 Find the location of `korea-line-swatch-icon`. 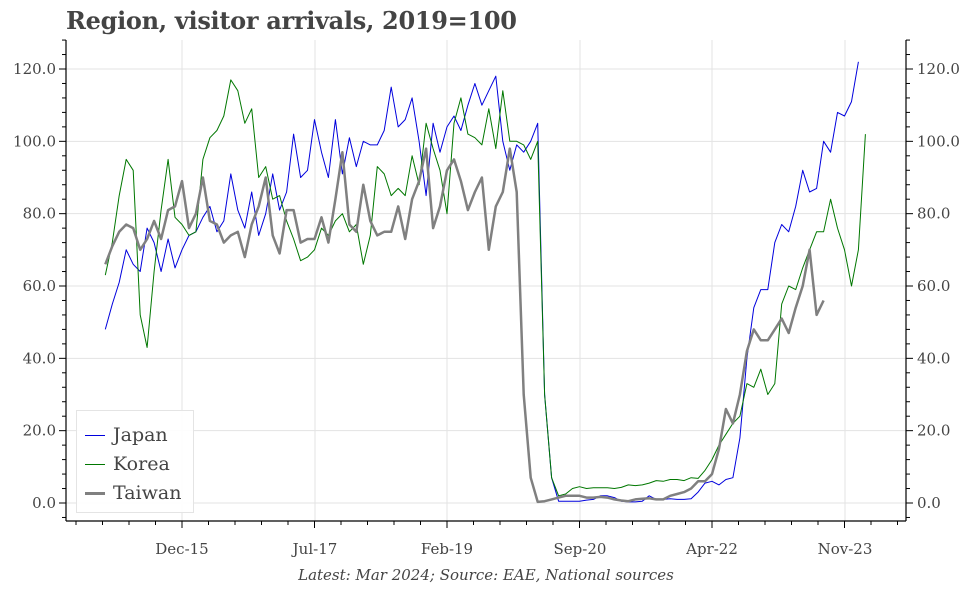

korea-line-swatch-icon is located at coordinates (95, 464).